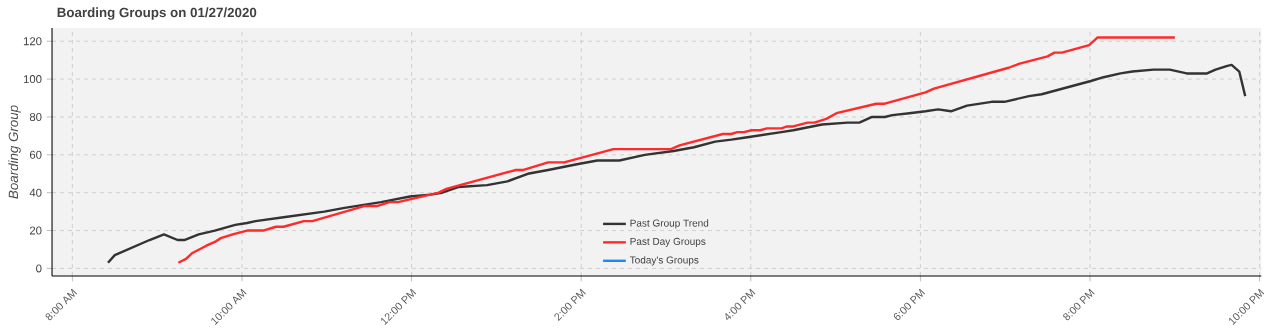 Image resolution: width=1266 pixels, height=328 pixels. Describe the element at coordinates (35, 116) in the screenshot. I see `y-tick-label: 80` at that location.